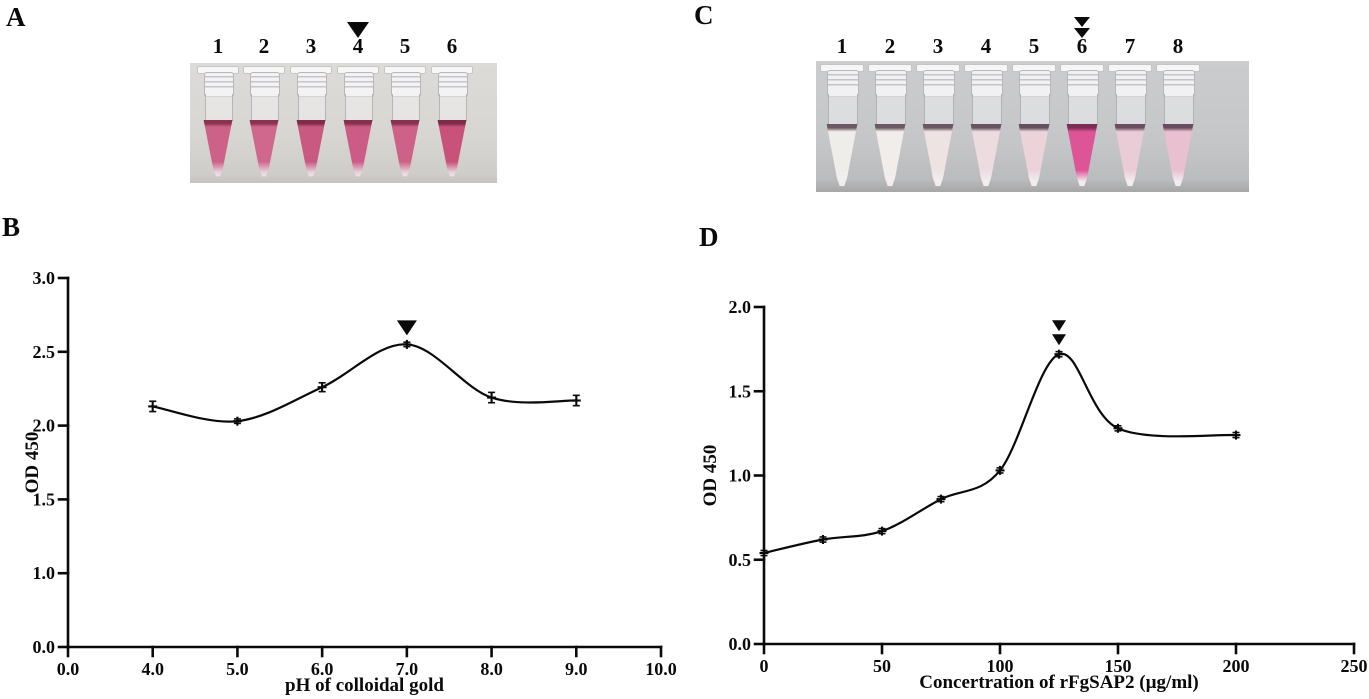  What do you see at coordinates (740, 307) in the screenshot?
I see `y-tick-label: 2.0` at bounding box center [740, 307].